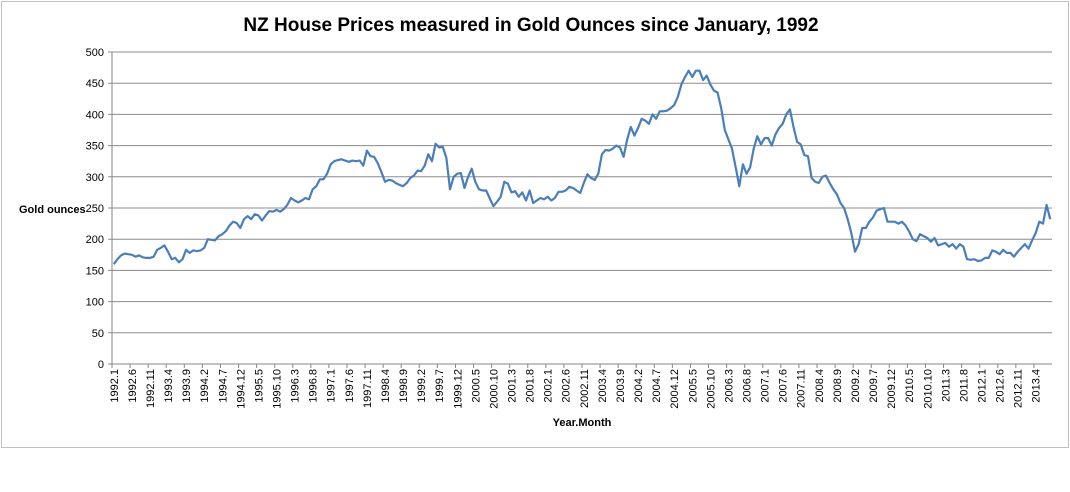  Describe the element at coordinates (874, 386) in the screenshot. I see `x-tick-label: 2009.7` at that location.